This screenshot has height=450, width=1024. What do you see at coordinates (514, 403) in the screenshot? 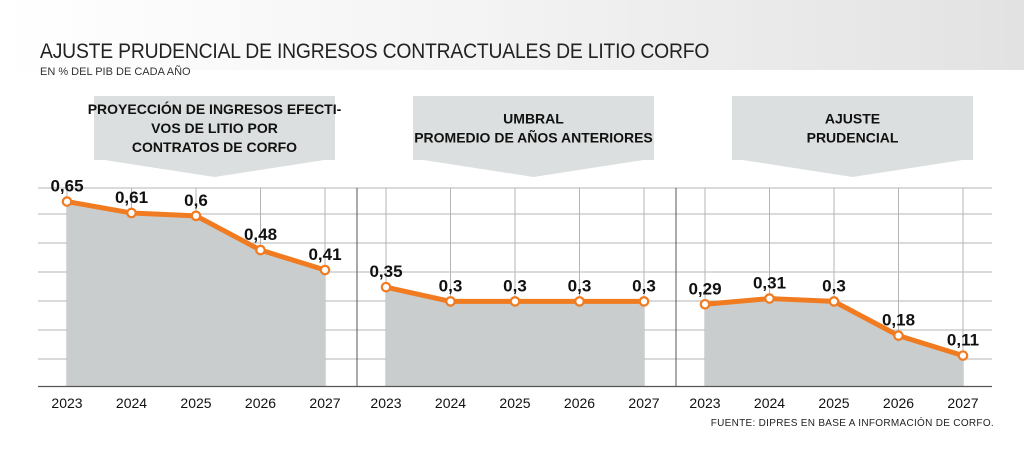
I see `x-tick-label-2-3: 2025` at bounding box center [514, 403].